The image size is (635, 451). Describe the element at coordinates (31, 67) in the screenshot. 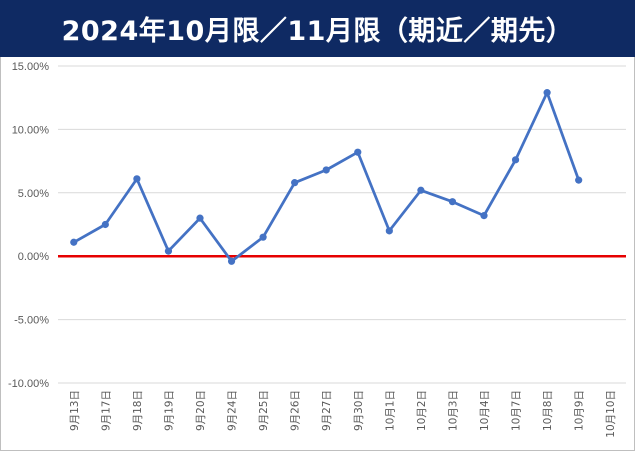

I see `y-tick-label: 15.00%` at that location.